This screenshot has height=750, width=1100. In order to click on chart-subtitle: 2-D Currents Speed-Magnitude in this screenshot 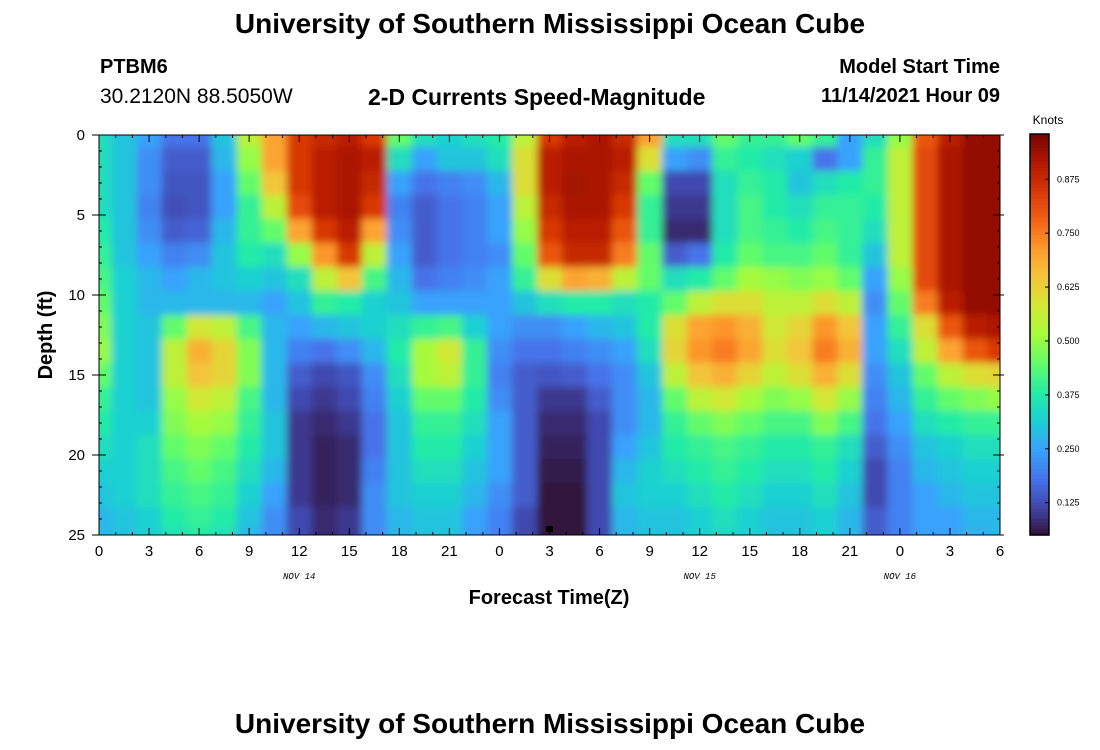, I will do `click(537, 97)`.